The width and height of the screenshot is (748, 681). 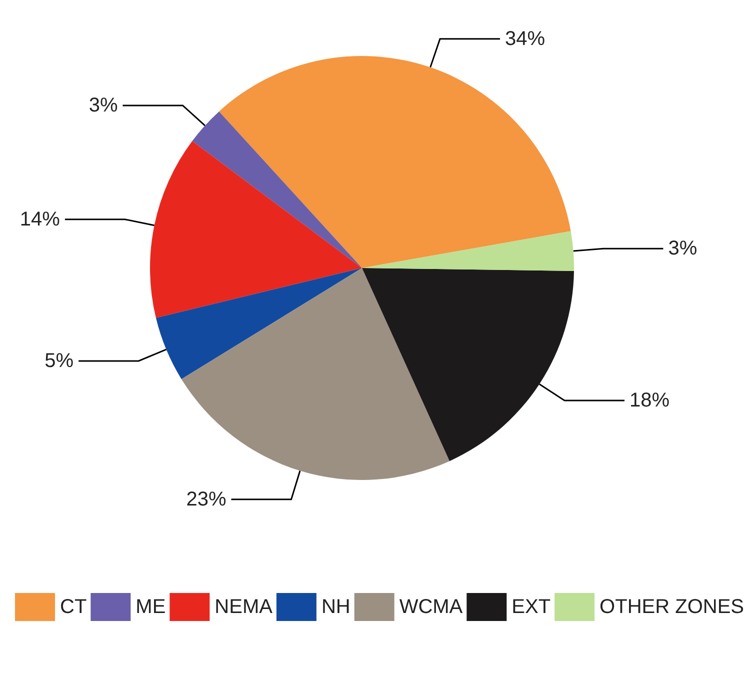 I want to click on legend-label: CT, so click(x=73, y=607).